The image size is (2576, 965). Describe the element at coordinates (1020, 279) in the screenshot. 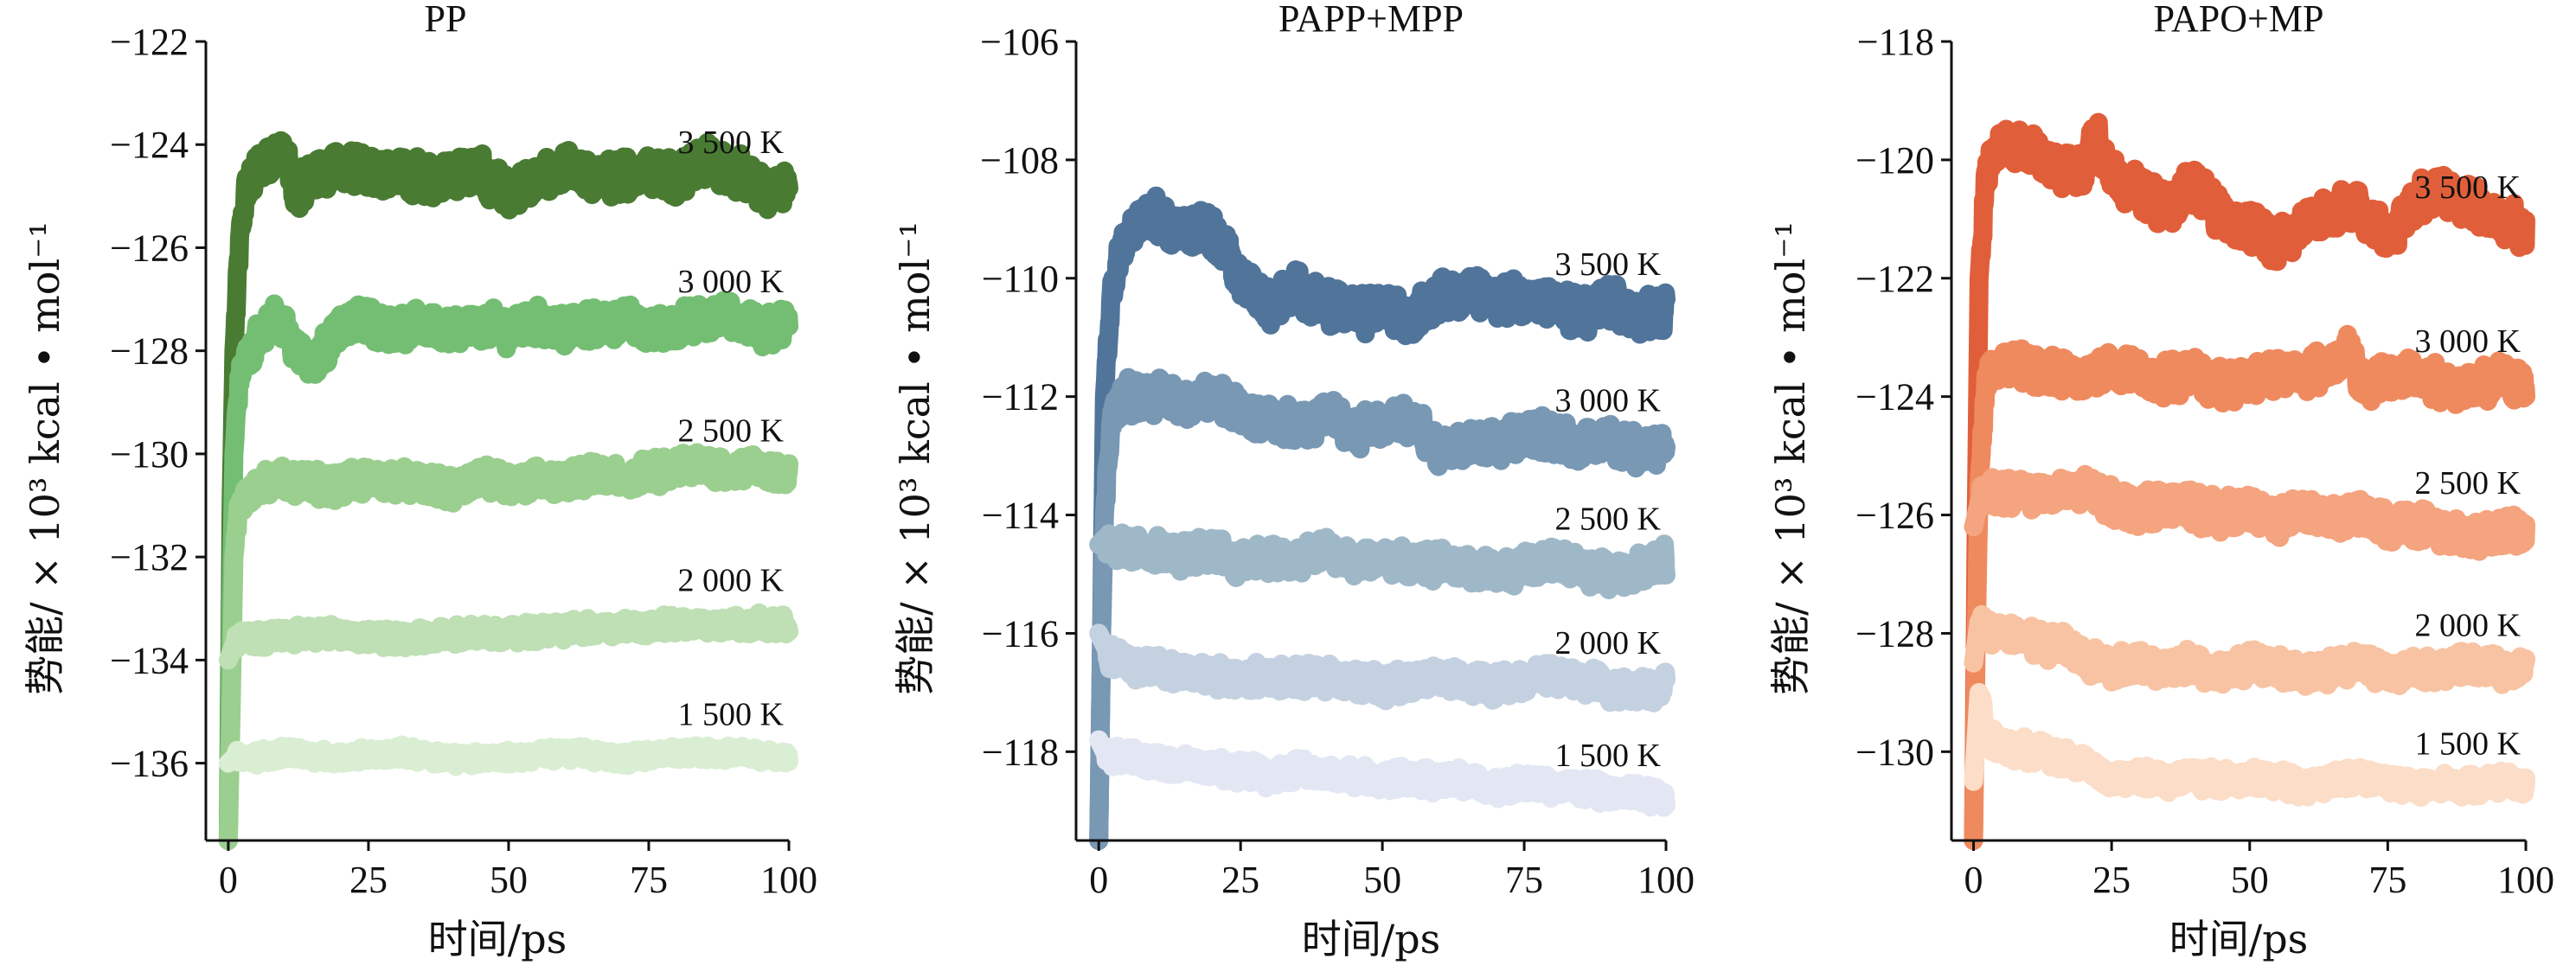

I see `y-tick-label: −110` at that location.